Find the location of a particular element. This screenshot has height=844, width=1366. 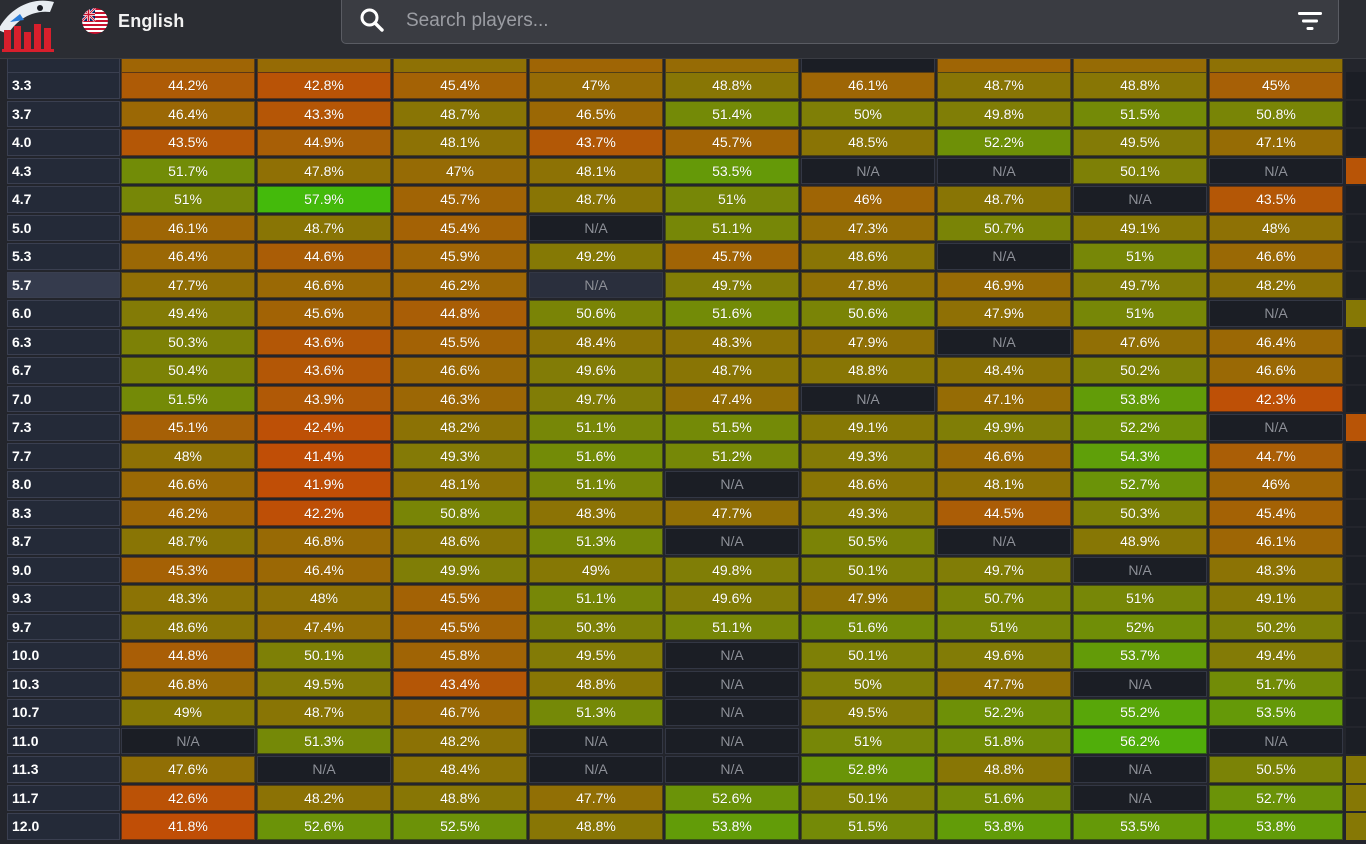

heatmap-cell: 51.5% is located at coordinates (1140, 113).